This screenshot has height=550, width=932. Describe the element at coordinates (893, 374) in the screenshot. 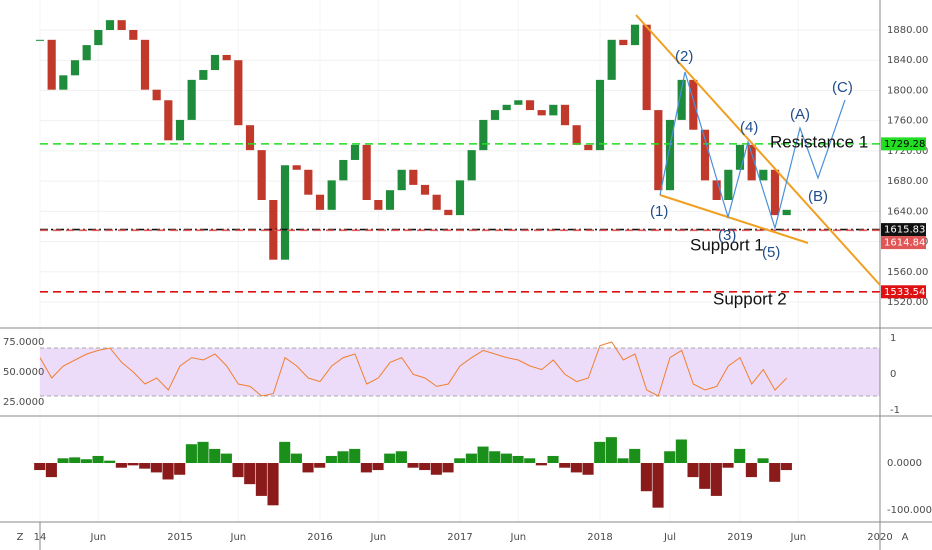

I see `y2-tick-label: 0` at that location.